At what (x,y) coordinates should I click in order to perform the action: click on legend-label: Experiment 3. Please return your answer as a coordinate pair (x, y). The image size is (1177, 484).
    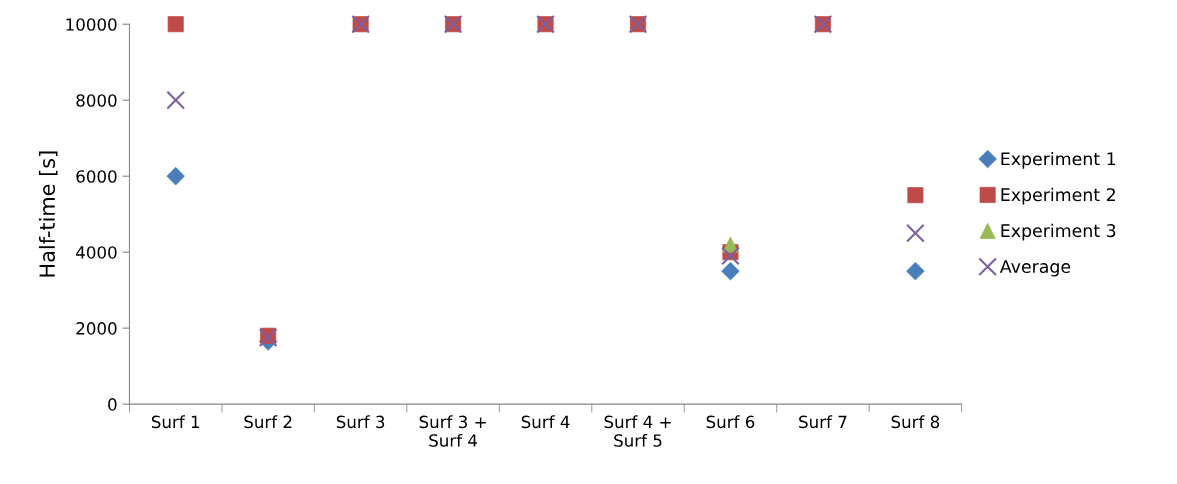
    Looking at the image, I should click on (1058, 232).